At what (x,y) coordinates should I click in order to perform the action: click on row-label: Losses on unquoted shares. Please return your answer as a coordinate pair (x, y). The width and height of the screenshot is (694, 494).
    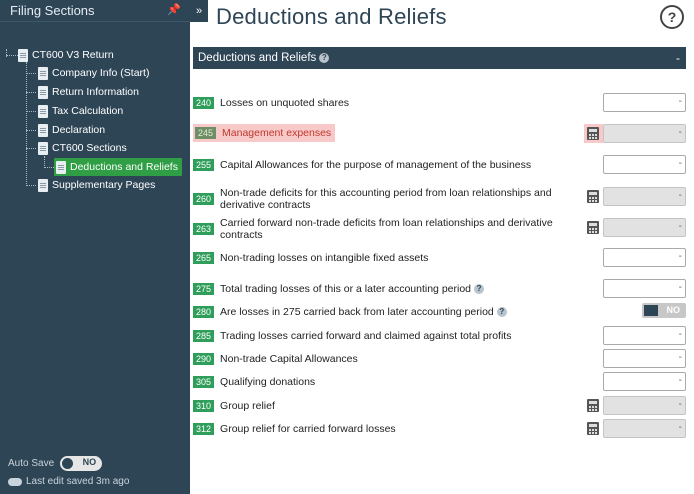
    Looking at the image, I should click on (285, 103).